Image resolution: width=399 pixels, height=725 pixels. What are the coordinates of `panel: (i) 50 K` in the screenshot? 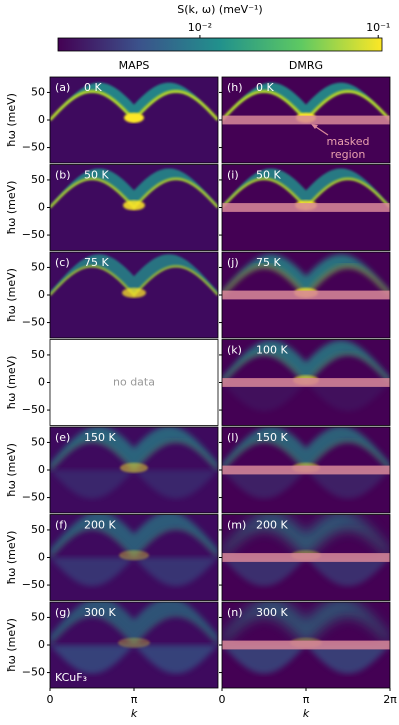 It's located at (305, 207).